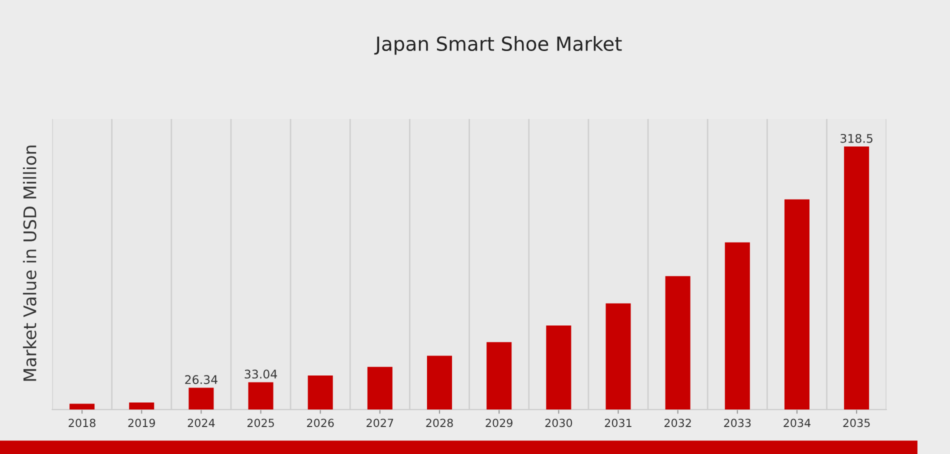 The image size is (950, 454). Describe the element at coordinates (677, 423) in the screenshot. I see `x-tick-label: 2032` at that location.